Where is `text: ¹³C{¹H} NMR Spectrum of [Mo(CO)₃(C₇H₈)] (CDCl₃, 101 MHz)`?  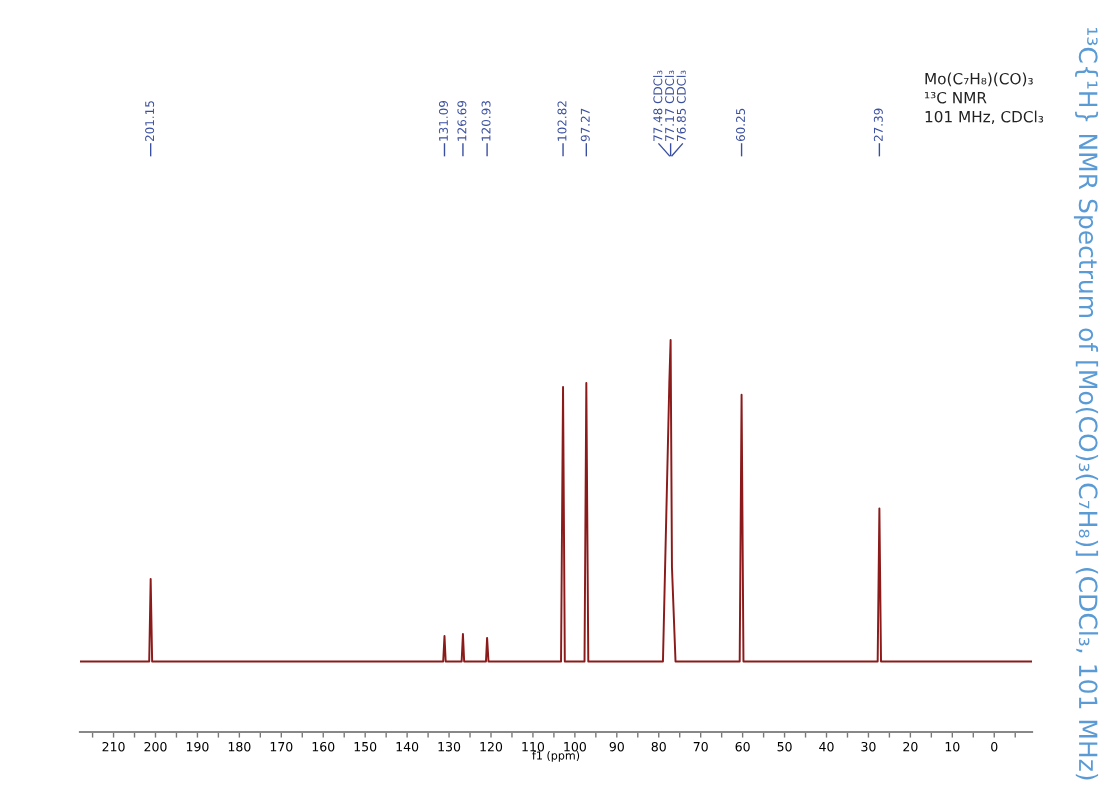 text: ¹³C{¹H} NMR Spectrum of [Mo(CO)₃(C₇H₈)] (CDCl₃, 101 MHz) is located at coordinates (1086, 404).